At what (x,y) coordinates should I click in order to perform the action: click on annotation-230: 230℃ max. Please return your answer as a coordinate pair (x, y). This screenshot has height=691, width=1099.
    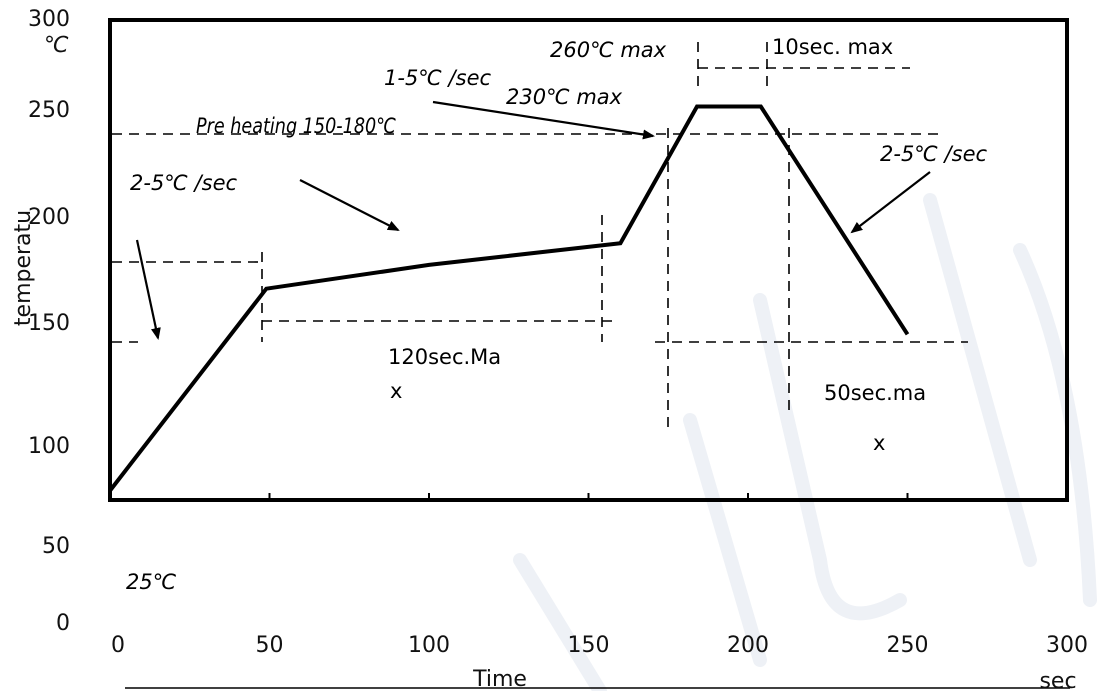
    Looking at the image, I should click on (564, 97).